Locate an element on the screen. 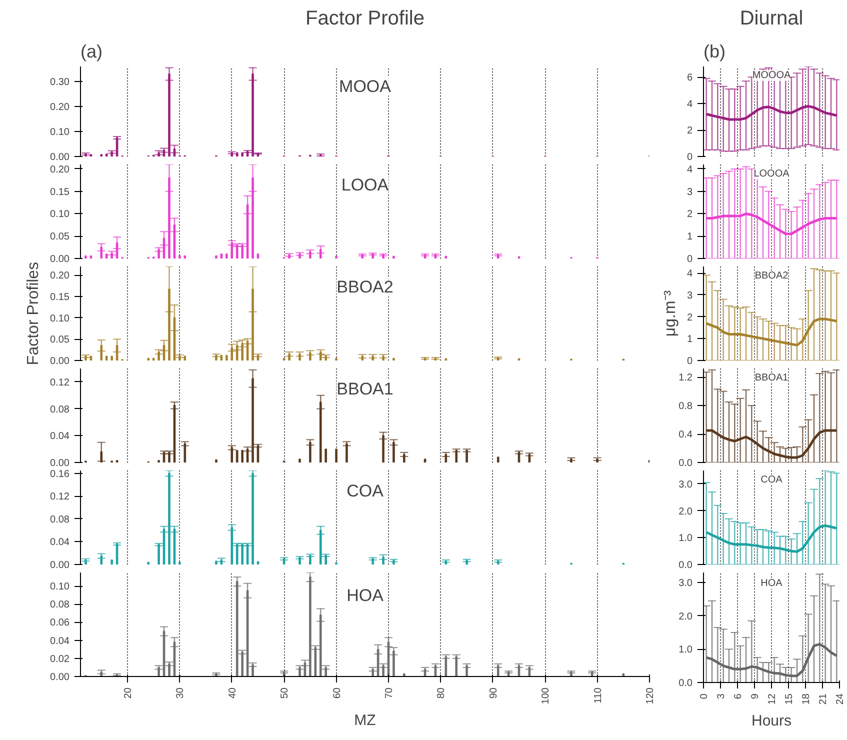 This screenshot has width=847, height=740. y-axis-title: Factor Profiles is located at coordinates (33, 314).